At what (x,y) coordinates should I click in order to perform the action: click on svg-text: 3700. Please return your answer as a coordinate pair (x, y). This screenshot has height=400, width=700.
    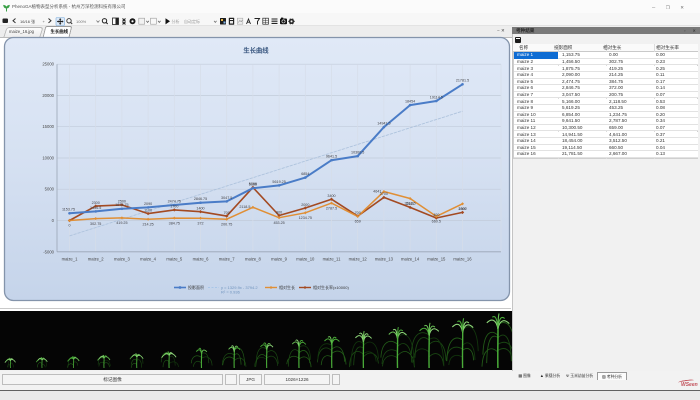
    Looking at the image, I should click on (384, 194).